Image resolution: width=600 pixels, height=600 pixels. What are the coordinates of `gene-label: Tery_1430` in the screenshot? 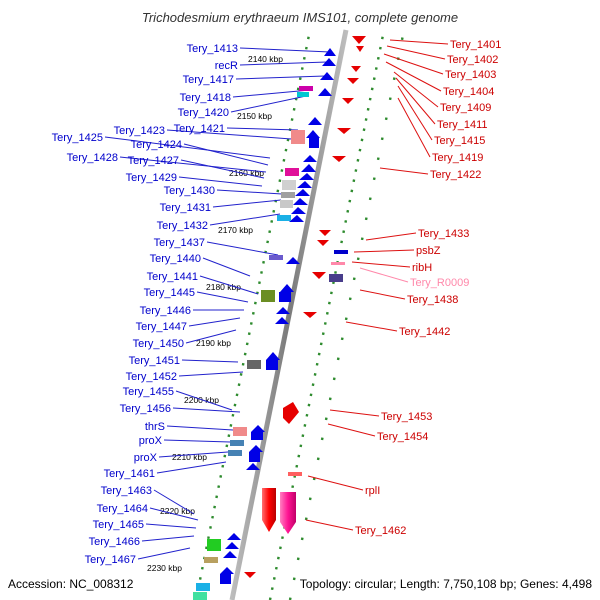 It's located at (189, 191).